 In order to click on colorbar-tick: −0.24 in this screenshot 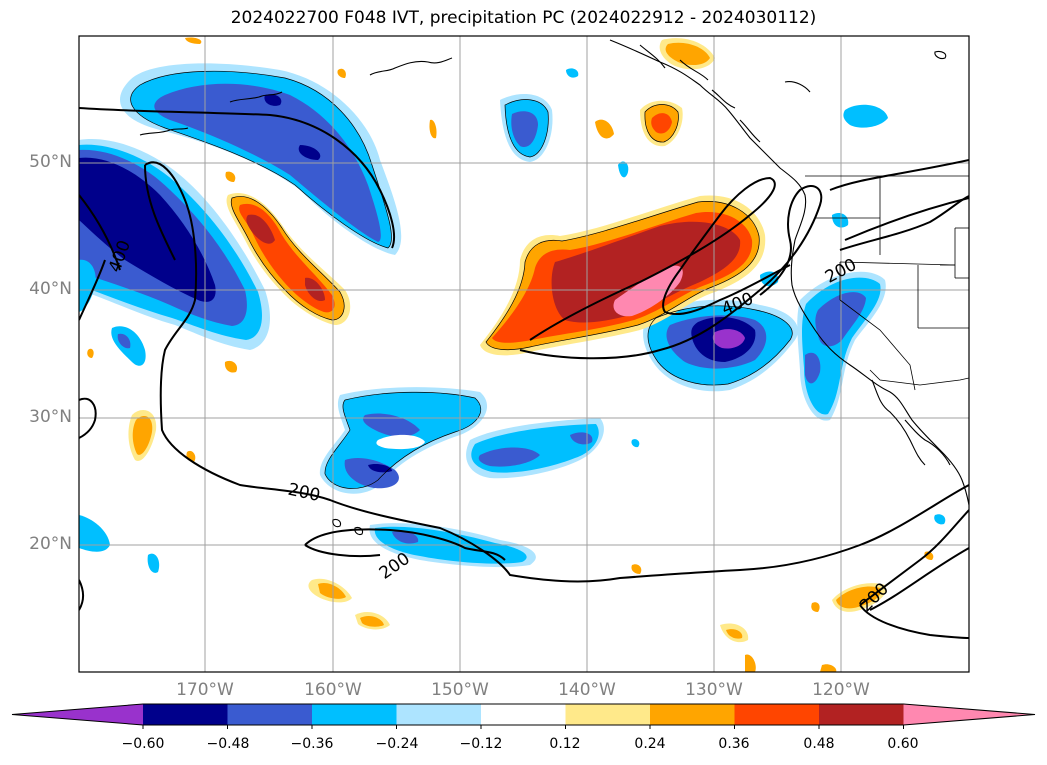, I will do `click(397, 744)`.